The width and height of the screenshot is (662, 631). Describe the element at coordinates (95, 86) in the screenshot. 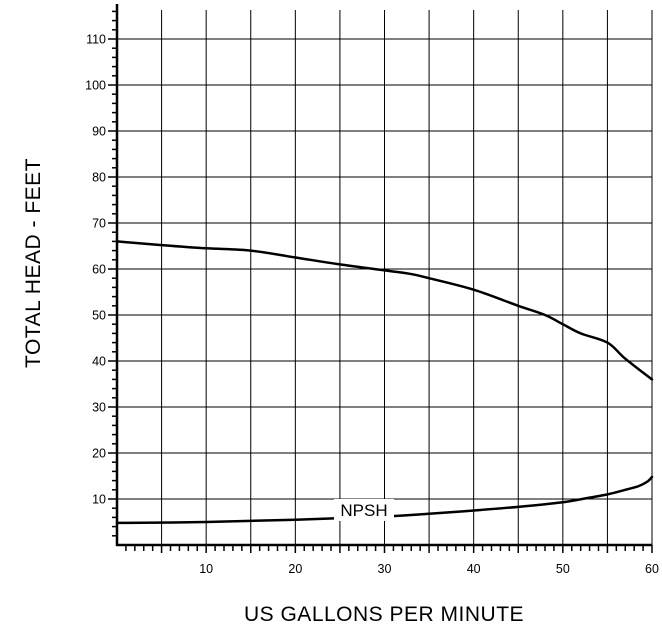

I see `y-tick-label: 100` at that location.